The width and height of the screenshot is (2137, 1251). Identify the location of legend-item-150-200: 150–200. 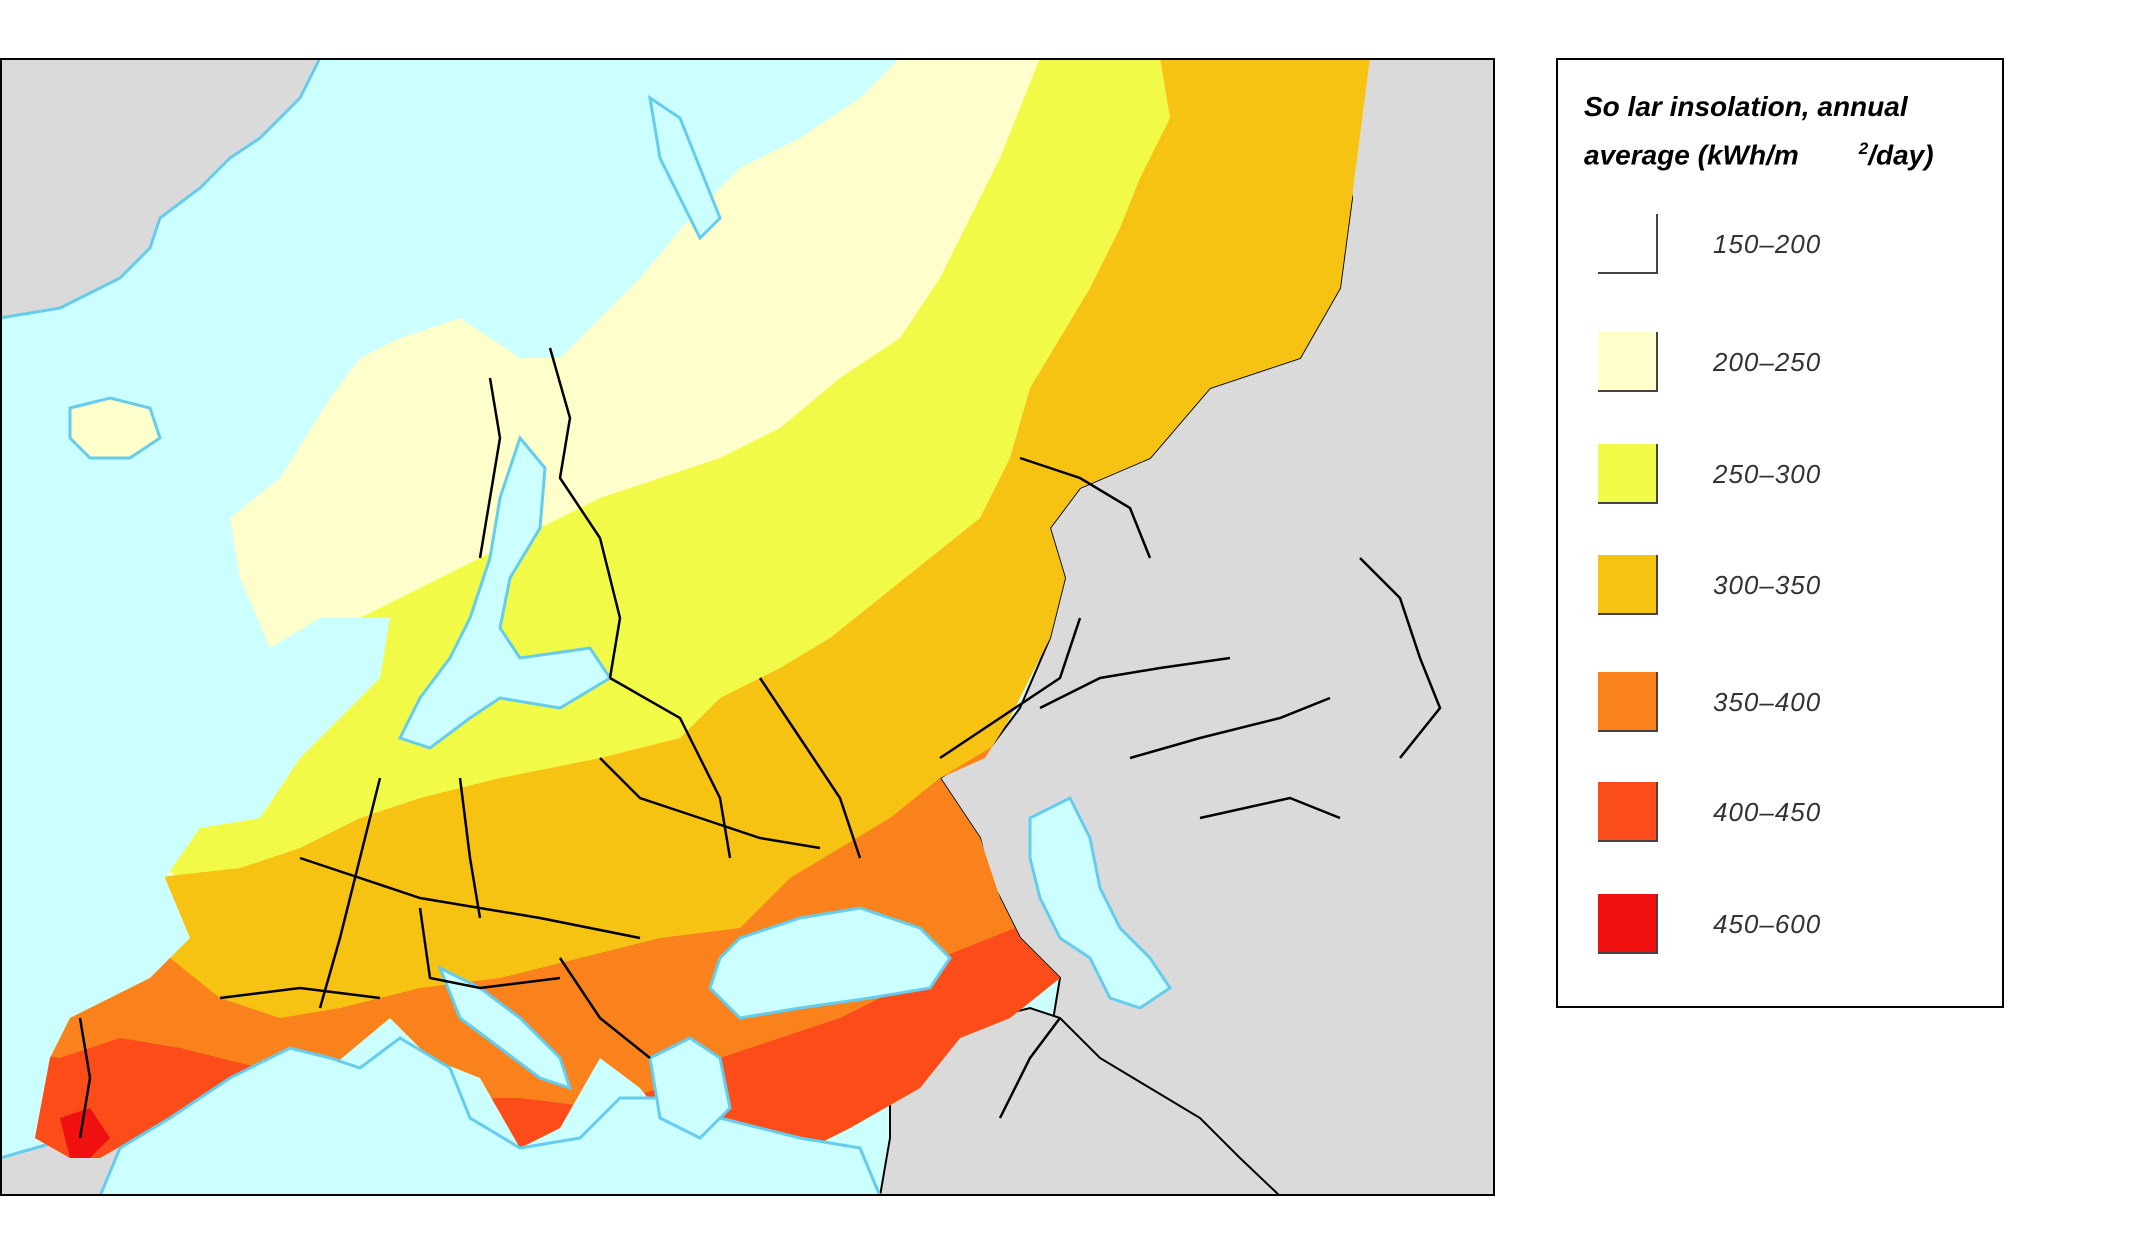
(1788, 245).